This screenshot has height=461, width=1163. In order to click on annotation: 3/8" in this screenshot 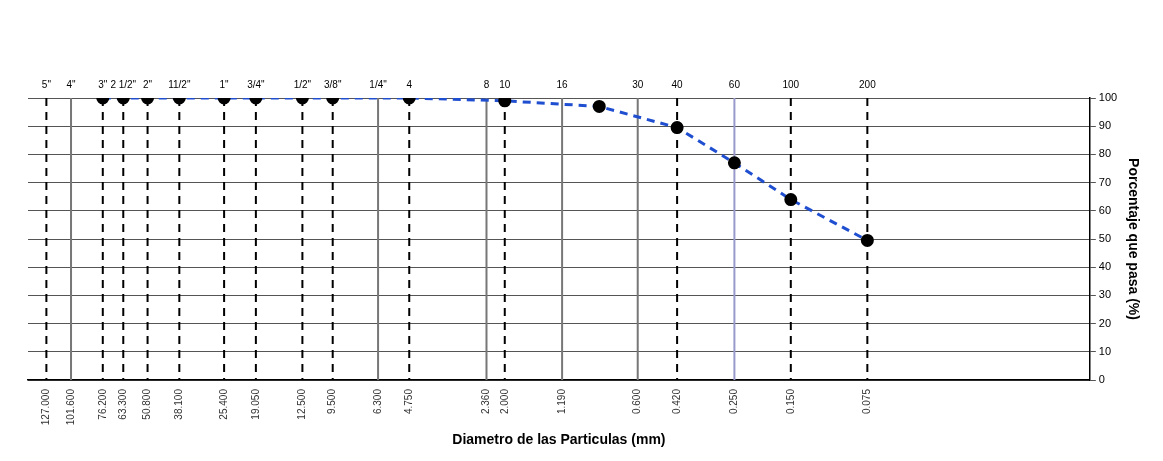, I will do `click(332, 84)`.